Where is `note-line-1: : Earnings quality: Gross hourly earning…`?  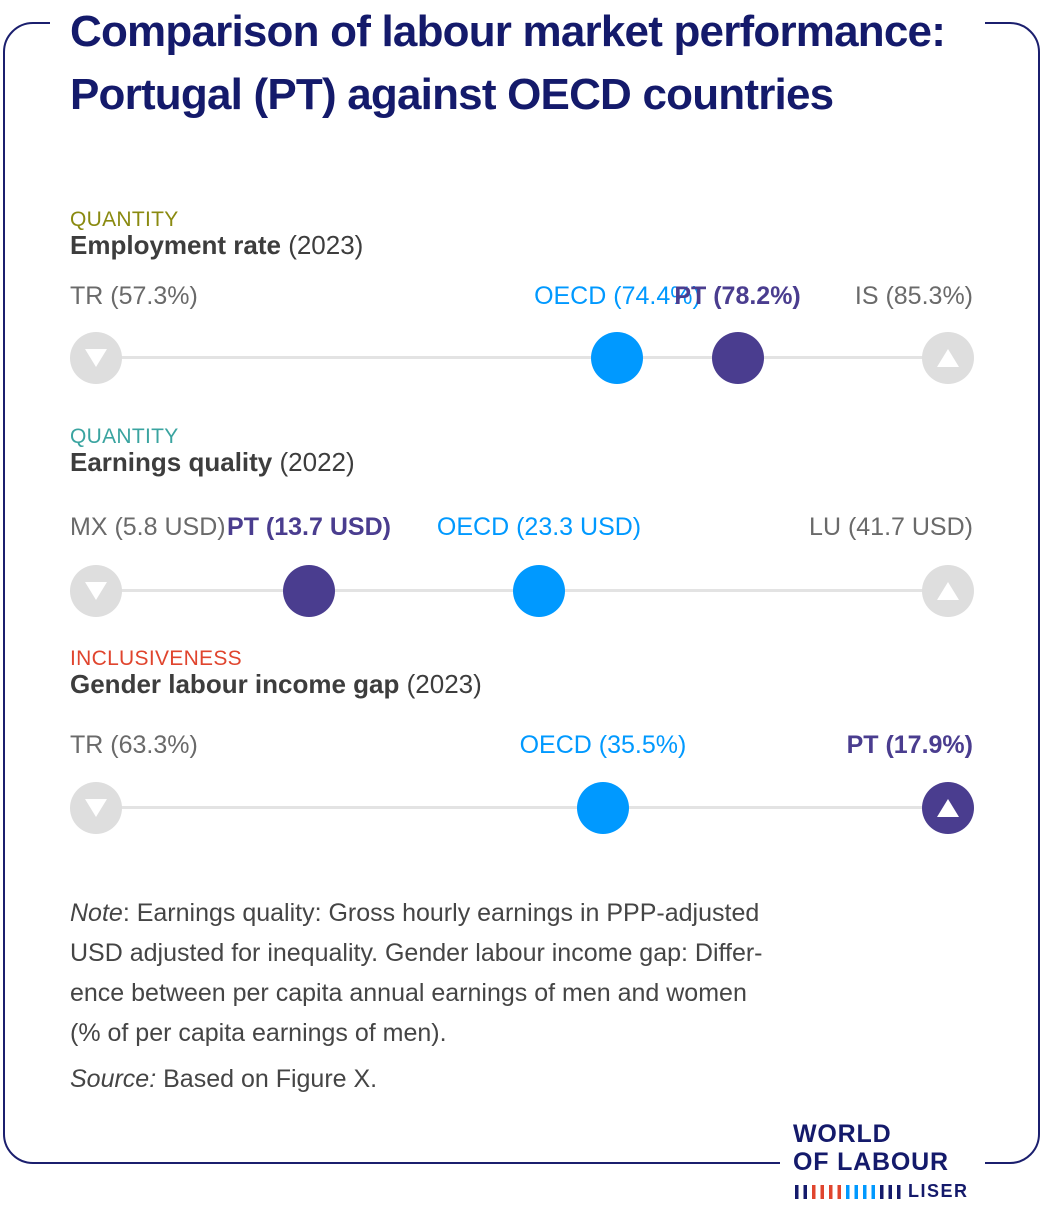
note-line-1: : Earnings quality: Gross hourly earning… is located at coordinates (441, 913).